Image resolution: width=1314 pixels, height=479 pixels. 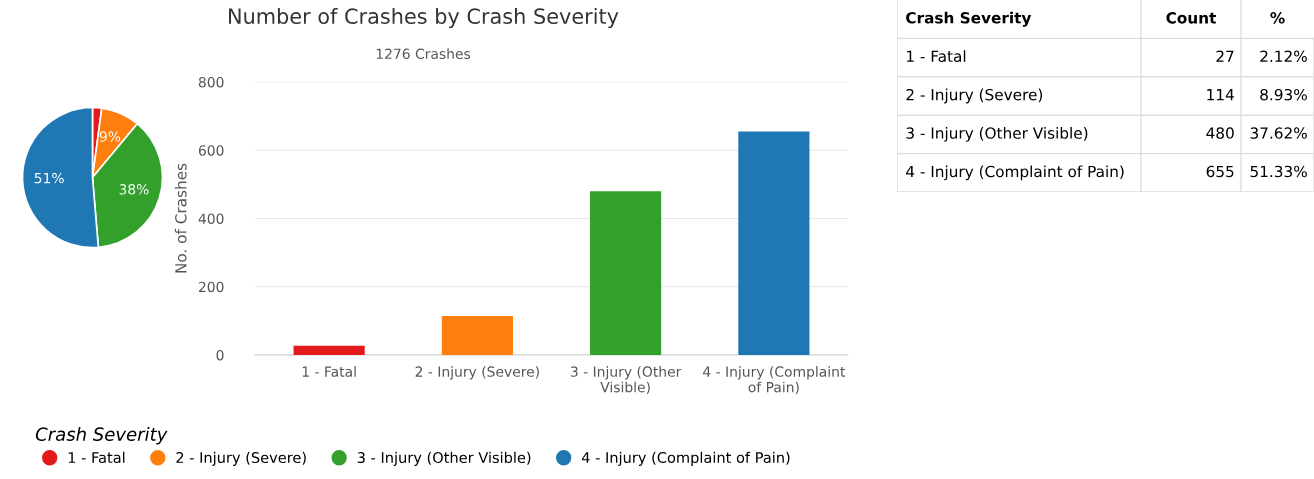 What do you see at coordinates (220, 355) in the screenshot?
I see `y-tick-label: 0` at bounding box center [220, 355].